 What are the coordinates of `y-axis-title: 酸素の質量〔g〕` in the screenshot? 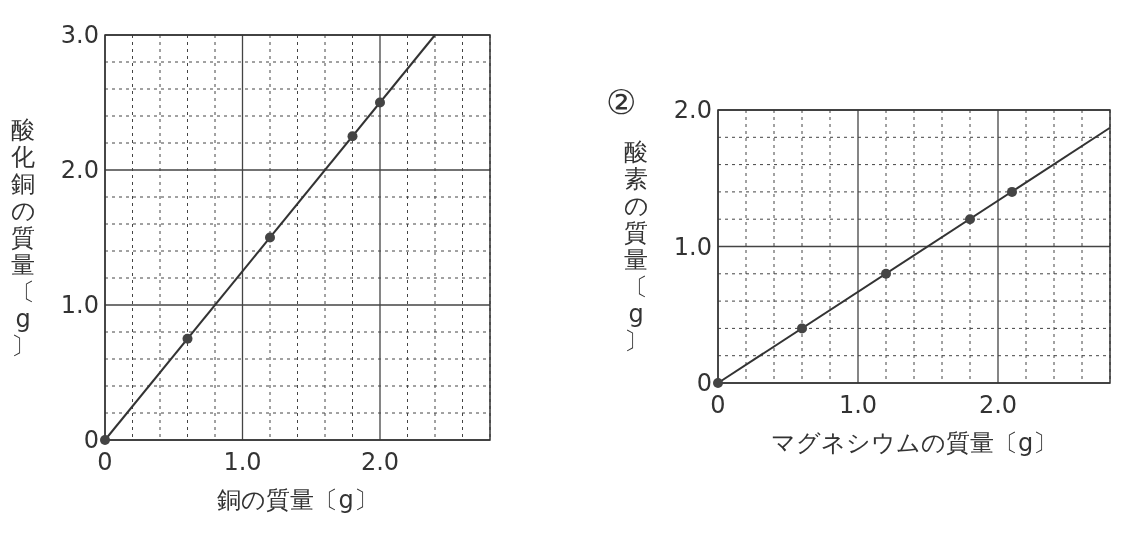 It's located at (636, 246).